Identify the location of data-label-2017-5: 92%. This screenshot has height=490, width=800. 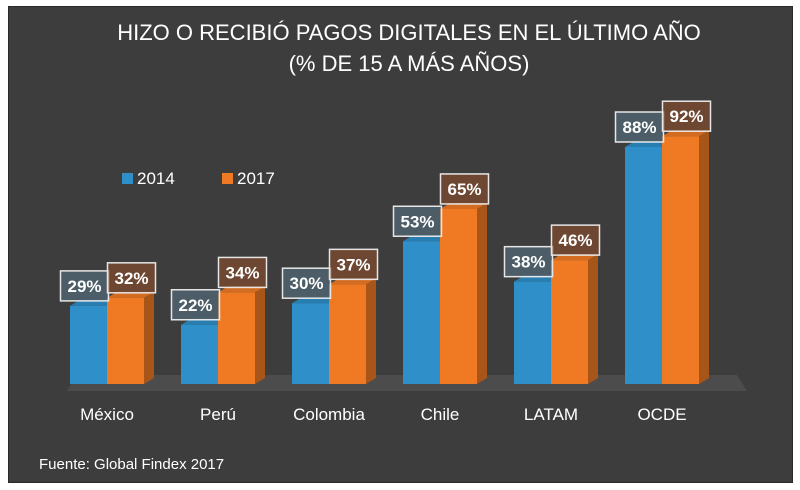
(686, 116).